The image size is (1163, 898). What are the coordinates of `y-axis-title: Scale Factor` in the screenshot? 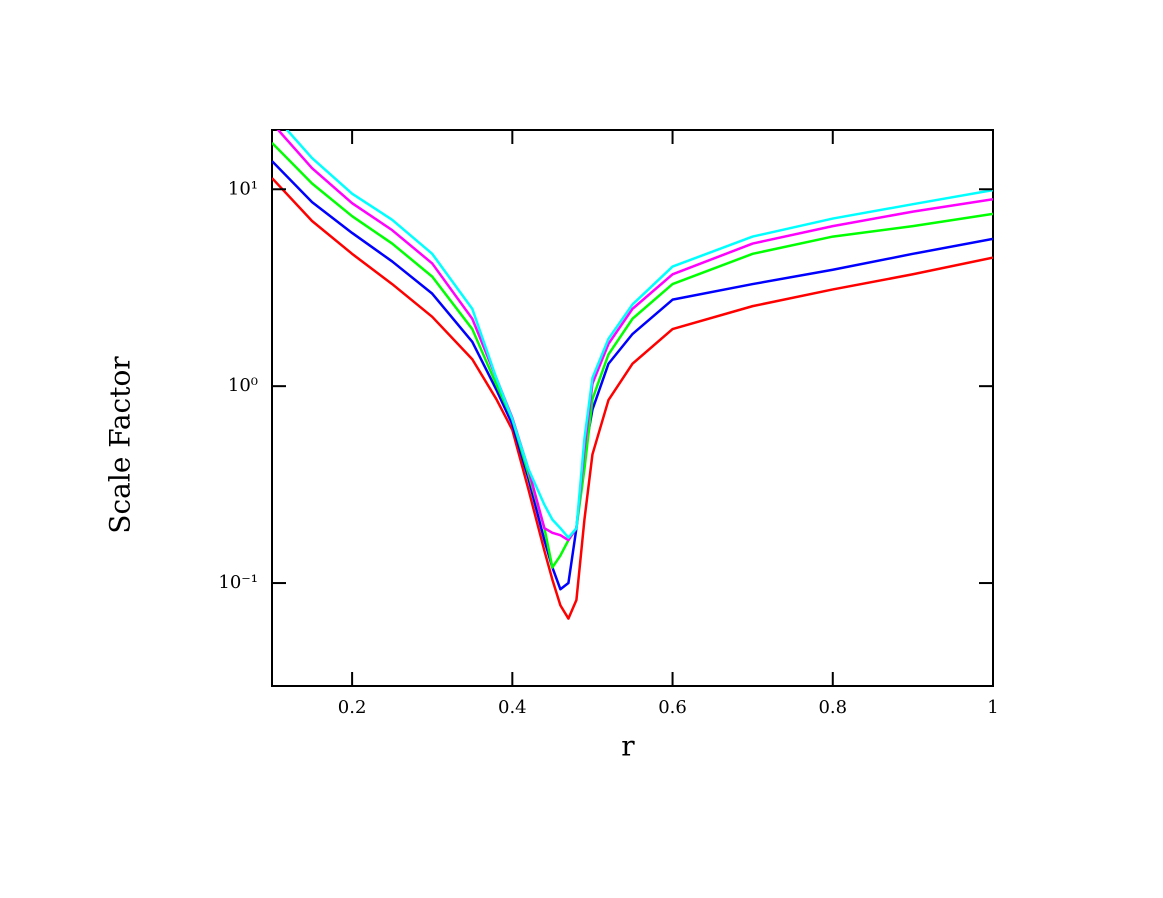 It's located at (120, 445).